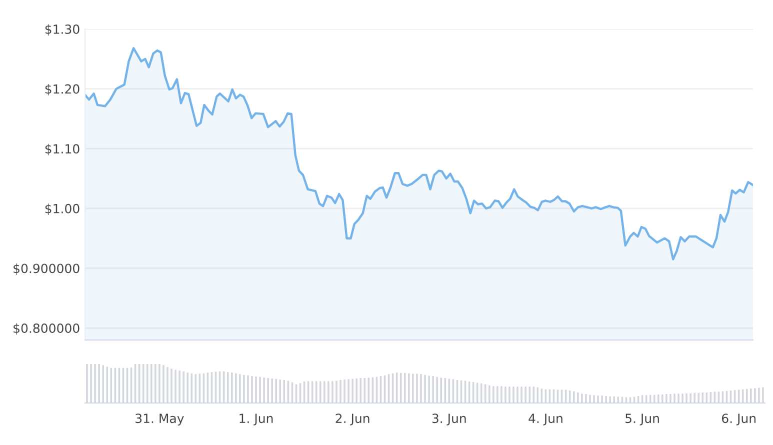 The image size is (773, 445). What do you see at coordinates (739, 420) in the screenshot?
I see `x-tick-label: 6. Jun` at bounding box center [739, 420].